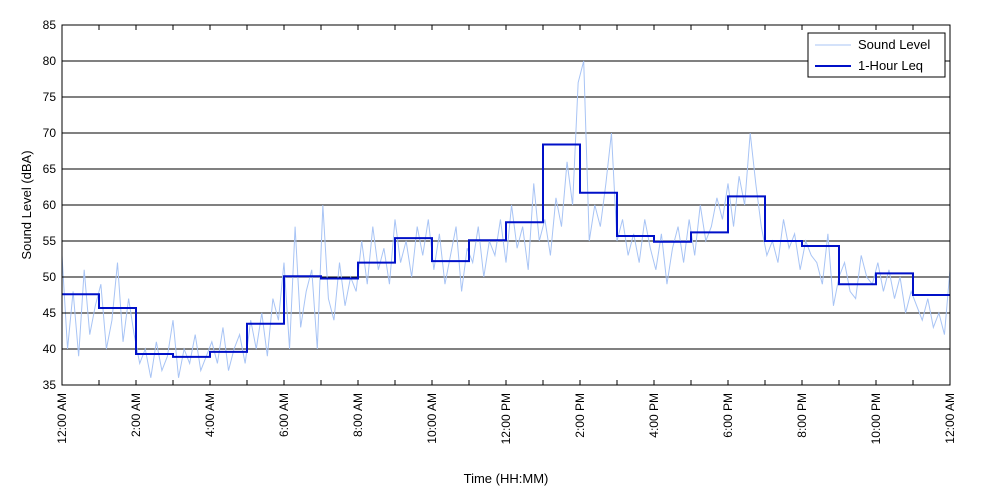 This screenshot has width=1000, height=500. What do you see at coordinates (432, 418) in the screenshot?
I see `x-tick-label-5: 10:00 AM` at bounding box center [432, 418].